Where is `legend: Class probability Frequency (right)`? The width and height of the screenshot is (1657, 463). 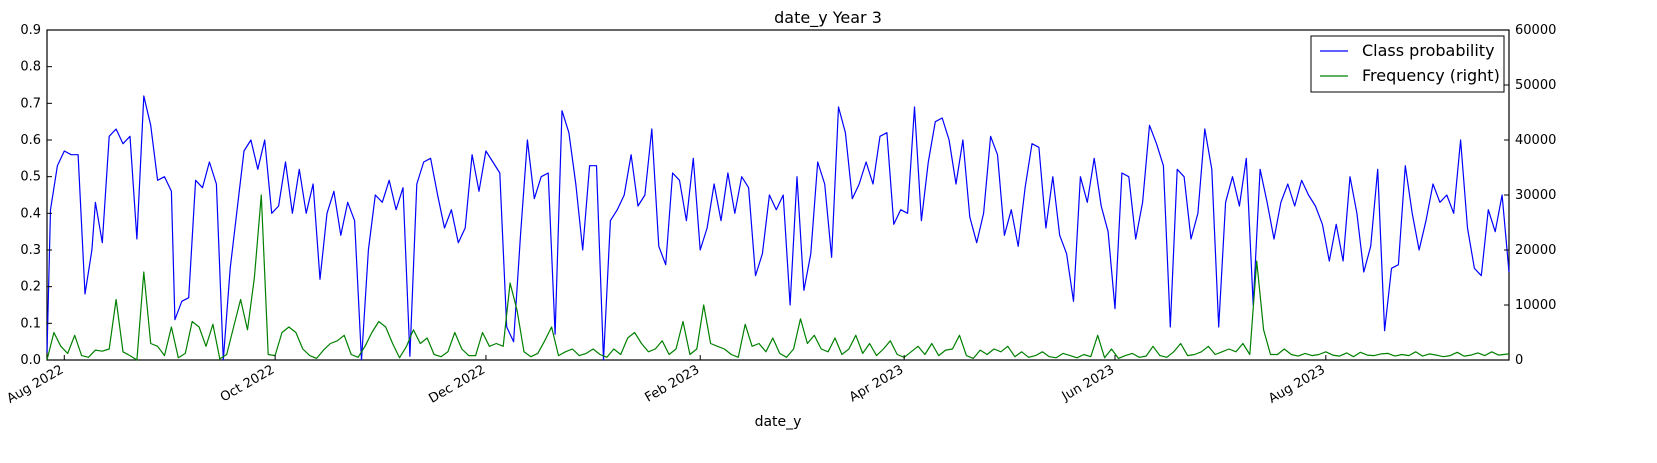 legend: Class probability Frequency (right) is located at coordinates (1407, 64).